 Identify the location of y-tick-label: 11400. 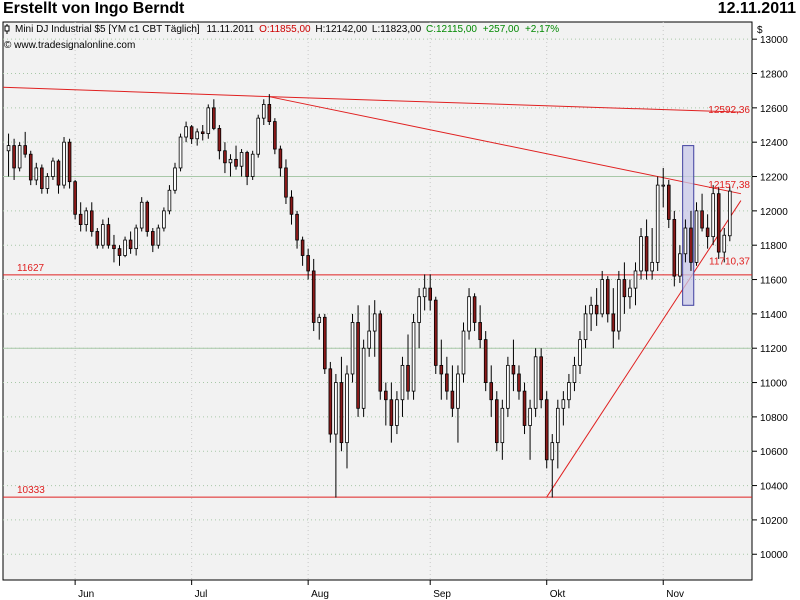
(774, 315).